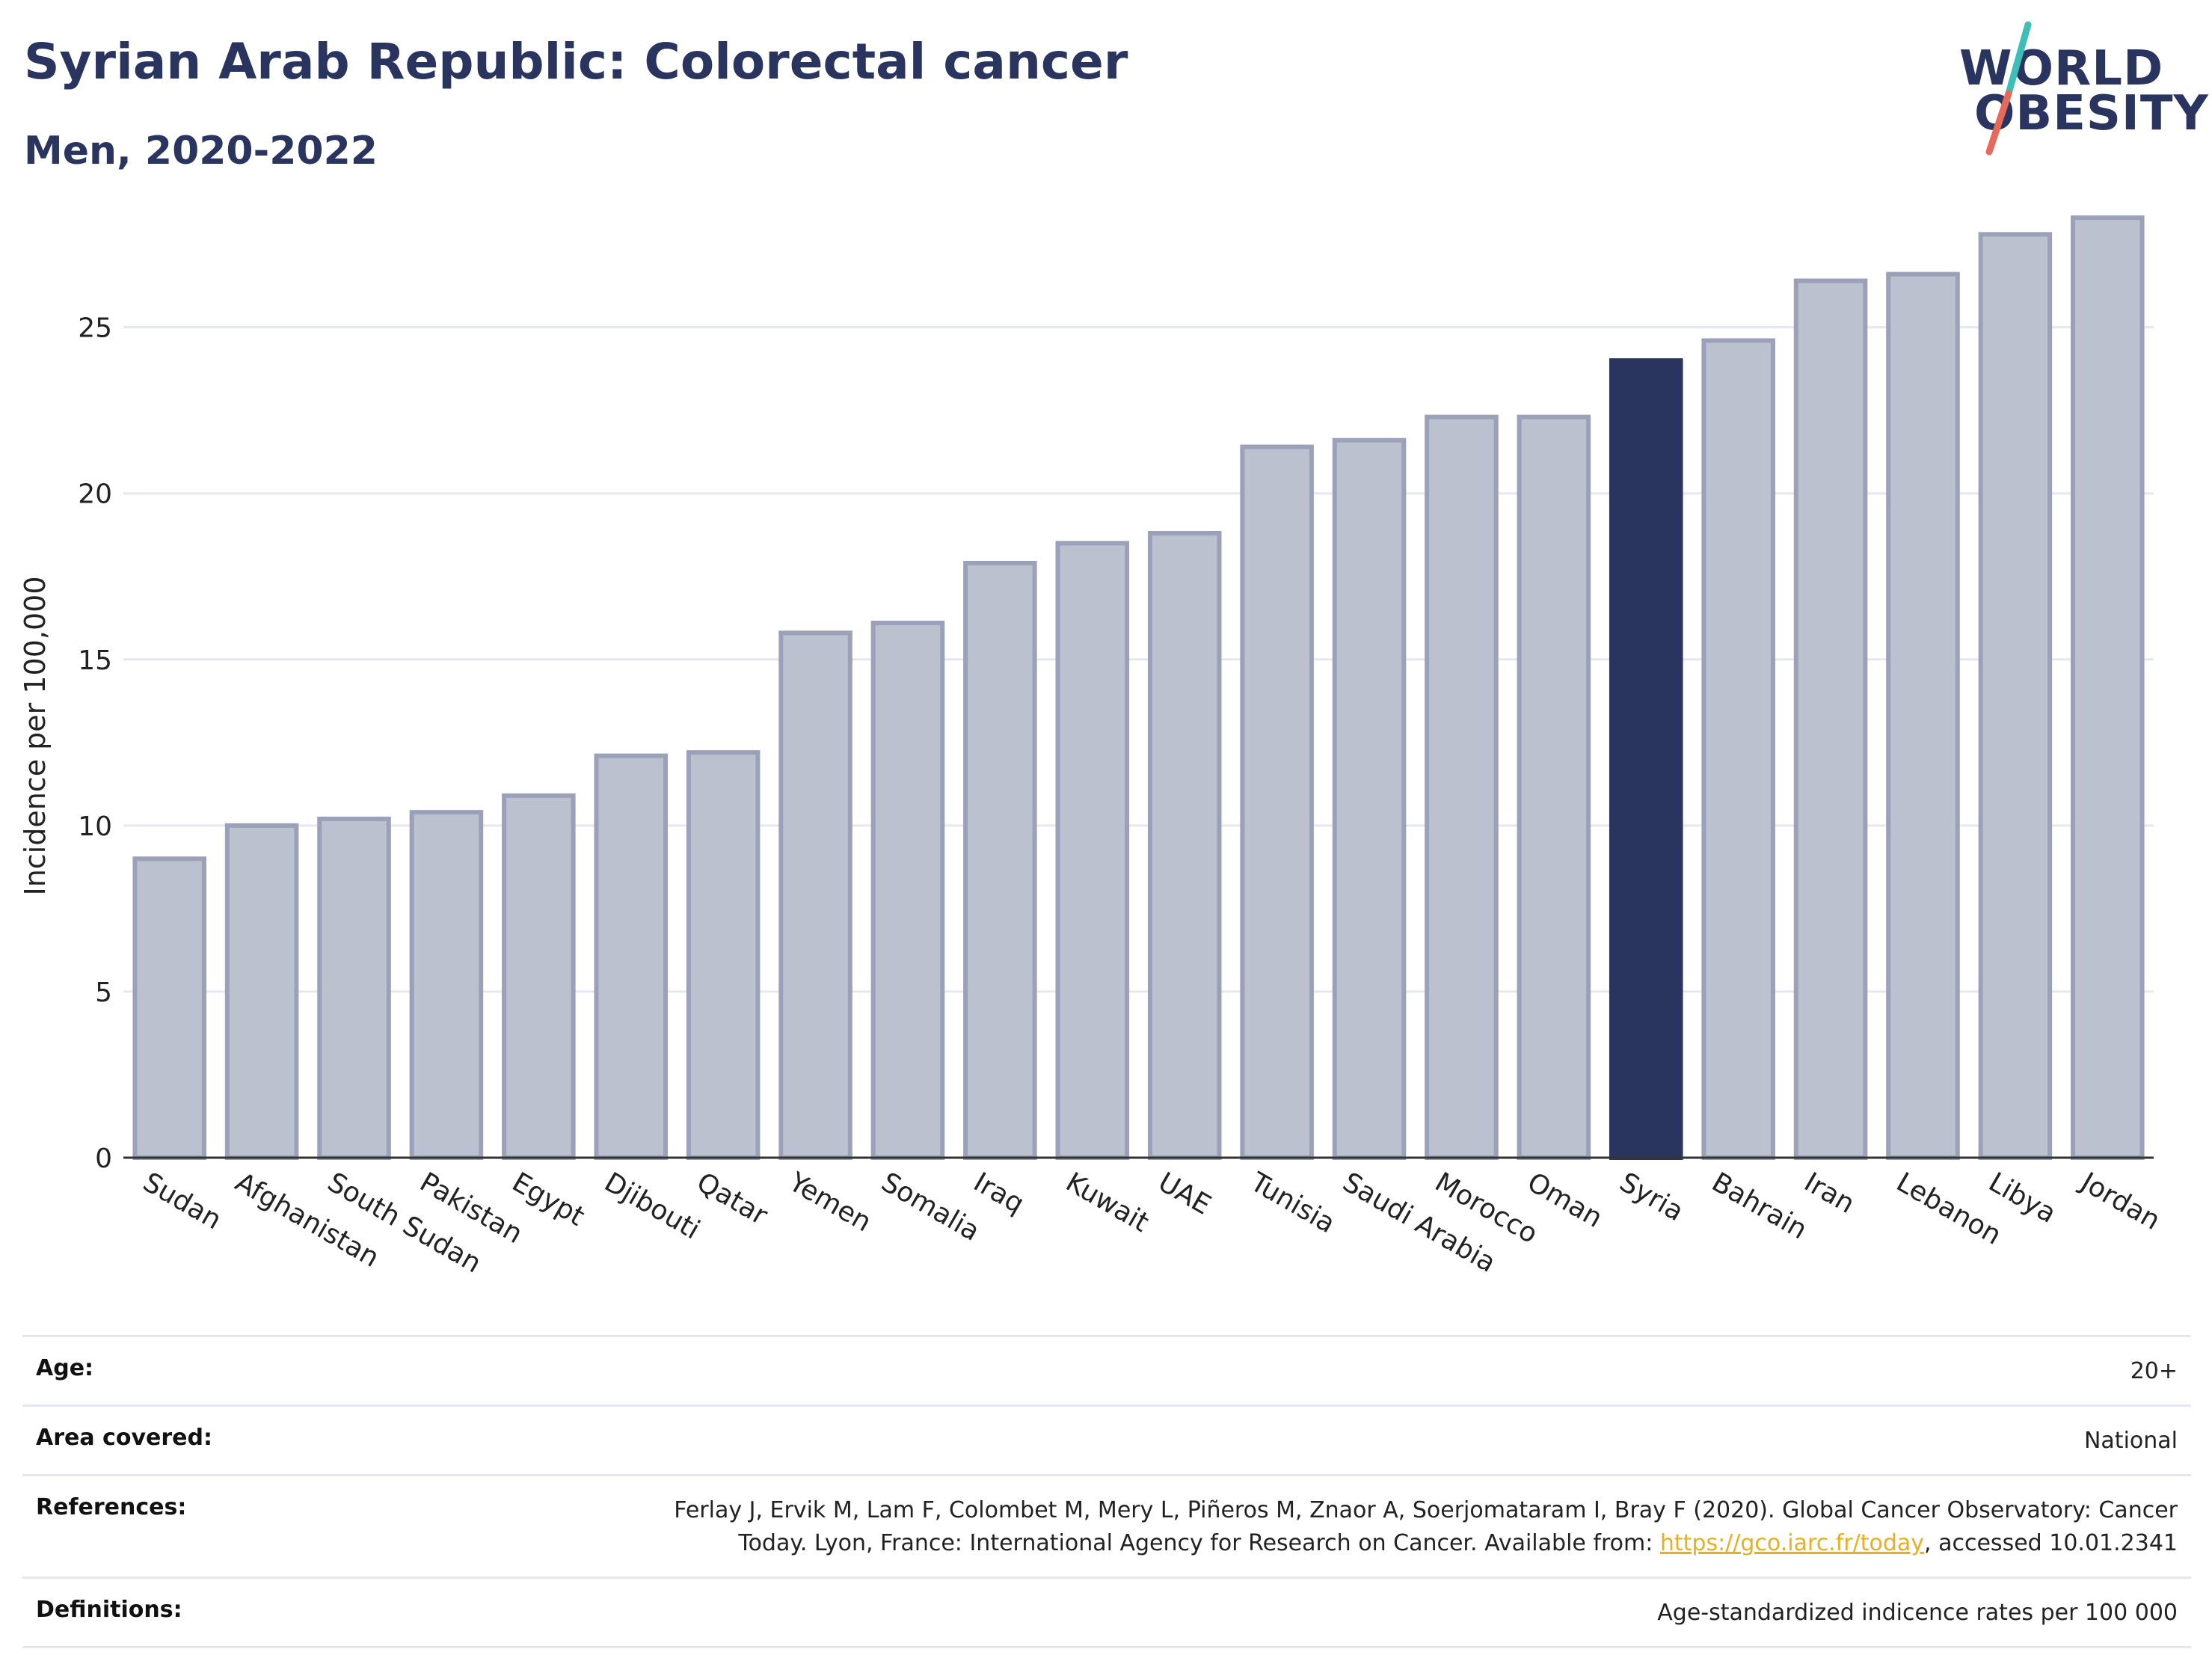 This screenshot has width=2212, height=1655. I want to click on references-link: https://gco.iarc.fr/today, so click(1792, 1543).